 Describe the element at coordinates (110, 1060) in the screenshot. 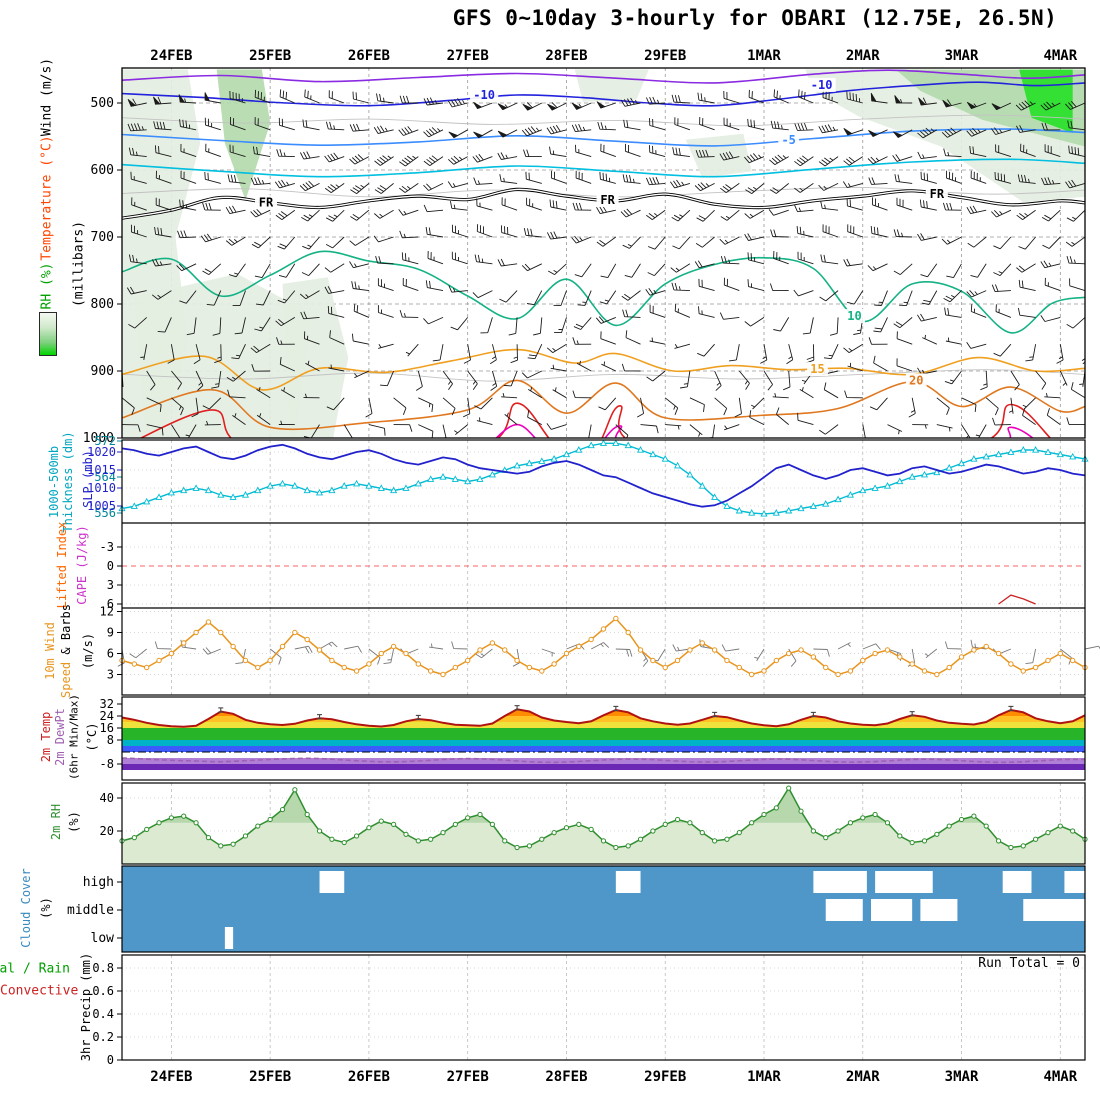

I see `precip-tick-label: 0` at that location.